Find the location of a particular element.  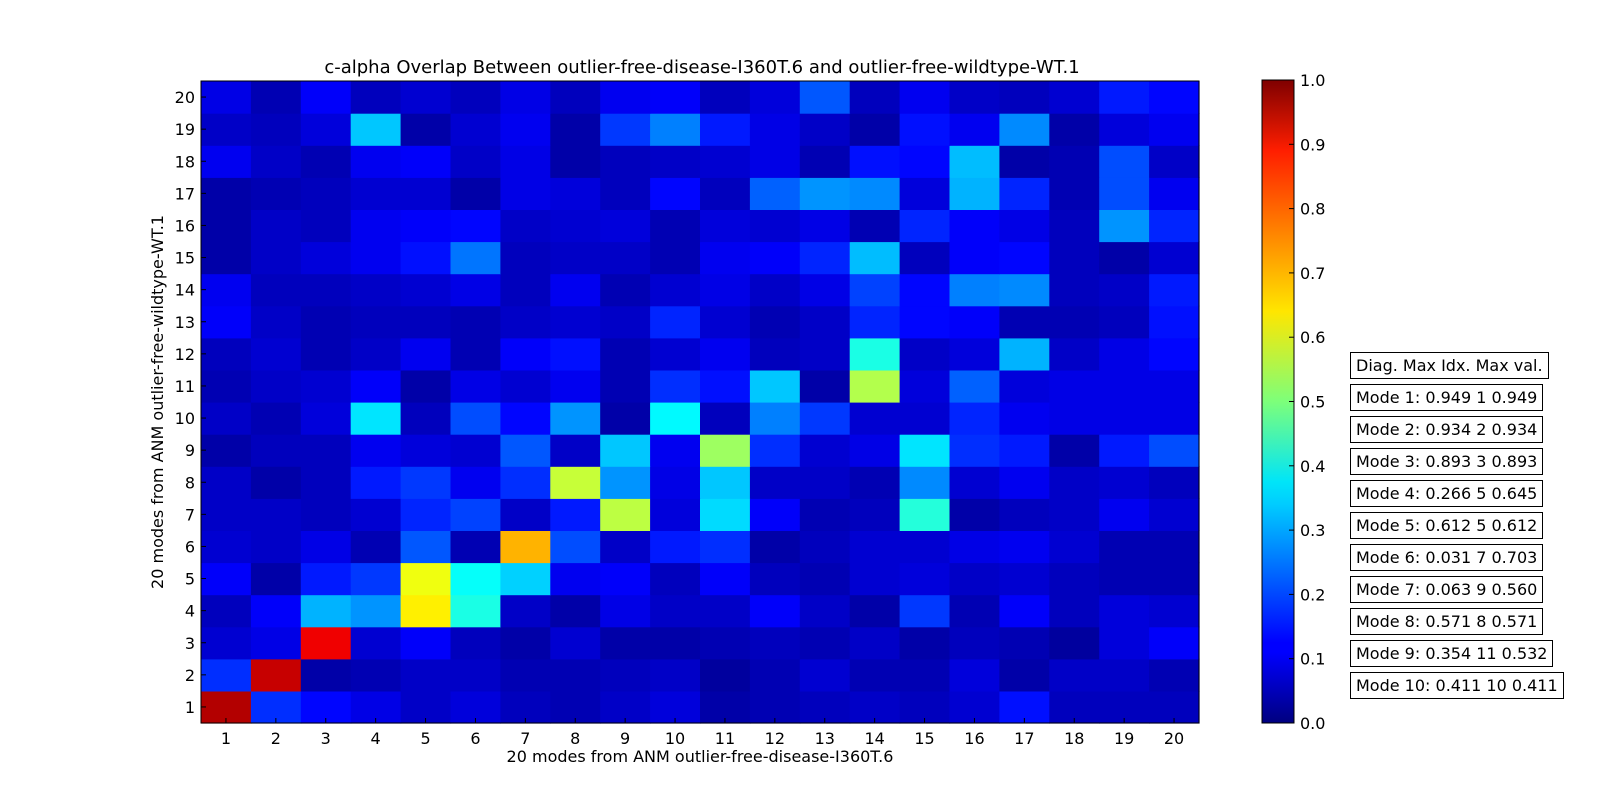

y-tick-label: 8 is located at coordinates (190, 482).